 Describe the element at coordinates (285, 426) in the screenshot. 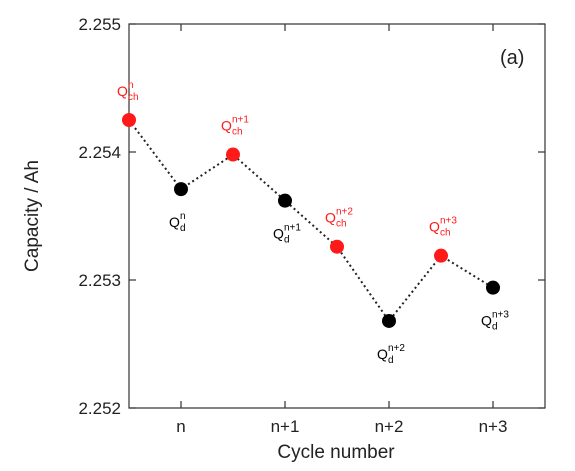

I see `x-tick-label: n+1` at that location.